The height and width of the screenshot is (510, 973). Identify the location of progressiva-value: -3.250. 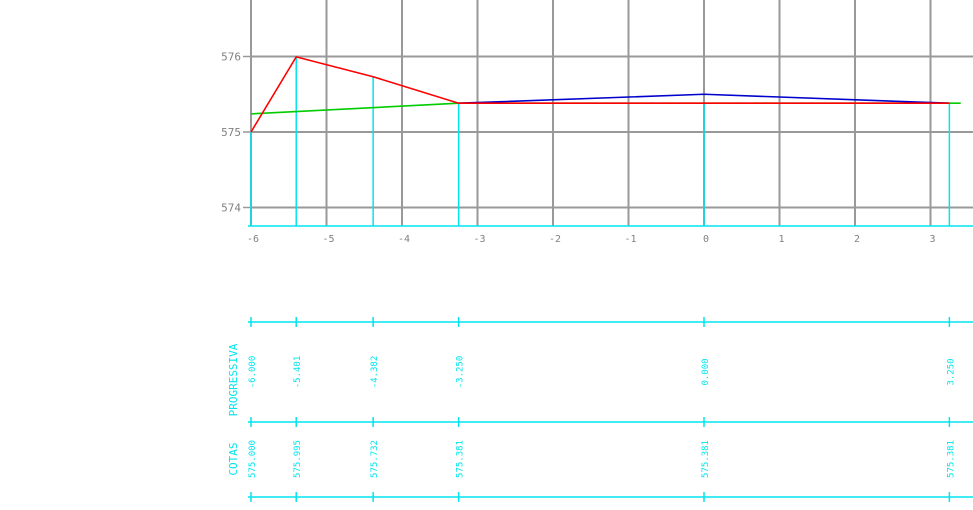
(461, 372).